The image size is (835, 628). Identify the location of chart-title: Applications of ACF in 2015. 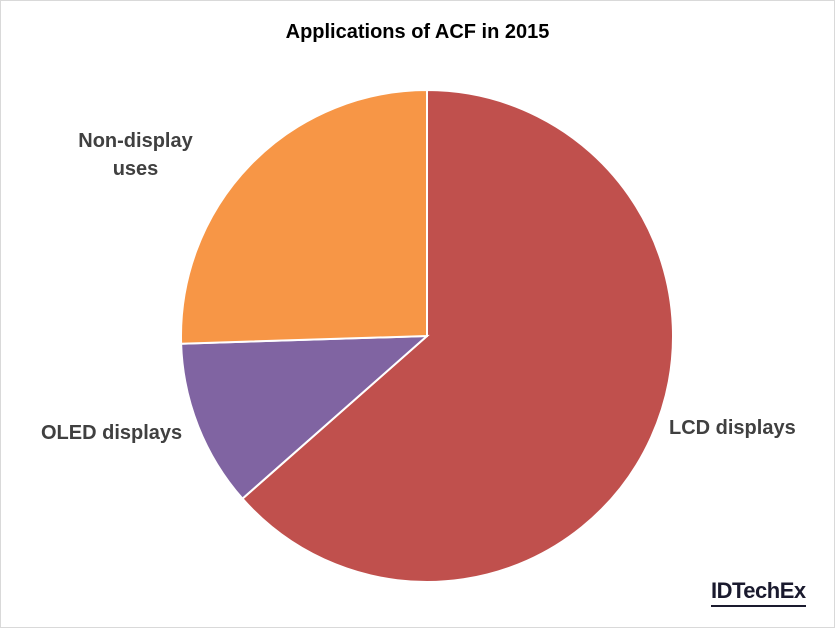
(417, 32).